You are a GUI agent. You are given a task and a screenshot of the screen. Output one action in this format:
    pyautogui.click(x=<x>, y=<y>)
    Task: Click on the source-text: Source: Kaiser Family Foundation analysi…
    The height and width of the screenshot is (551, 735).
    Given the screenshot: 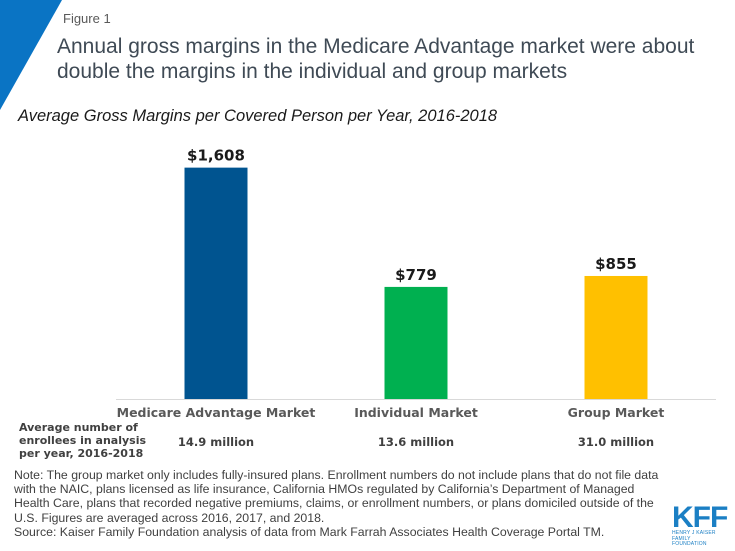 What is the action you would take?
    pyautogui.click(x=309, y=531)
    